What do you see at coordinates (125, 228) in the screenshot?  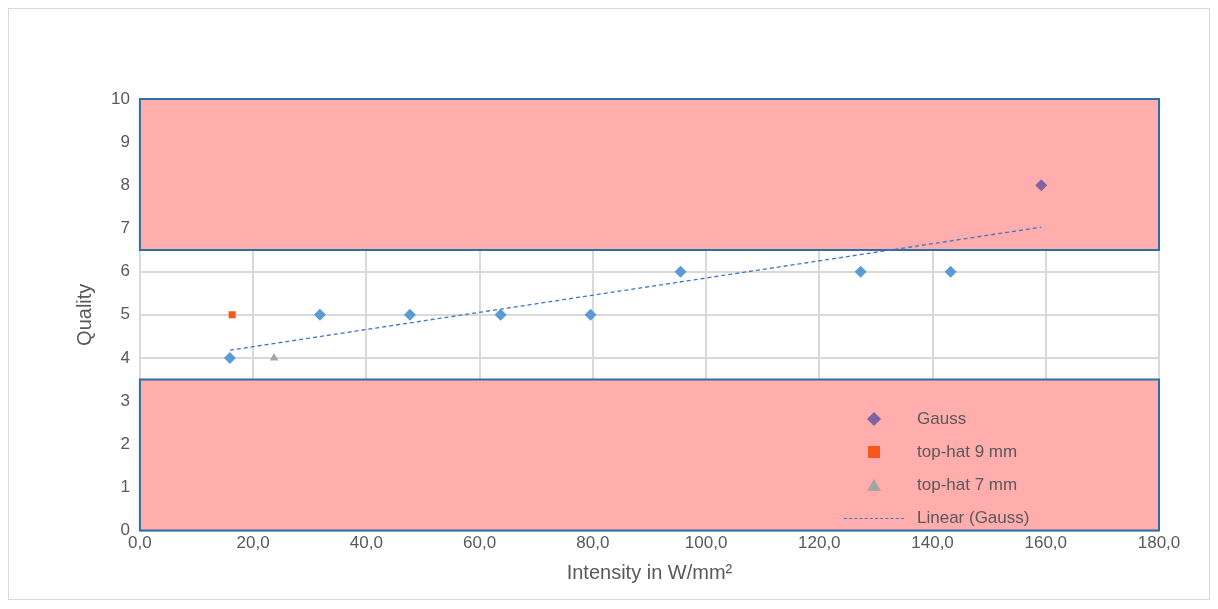 I see `y-tick-label: 7` at bounding box center [125, 228].